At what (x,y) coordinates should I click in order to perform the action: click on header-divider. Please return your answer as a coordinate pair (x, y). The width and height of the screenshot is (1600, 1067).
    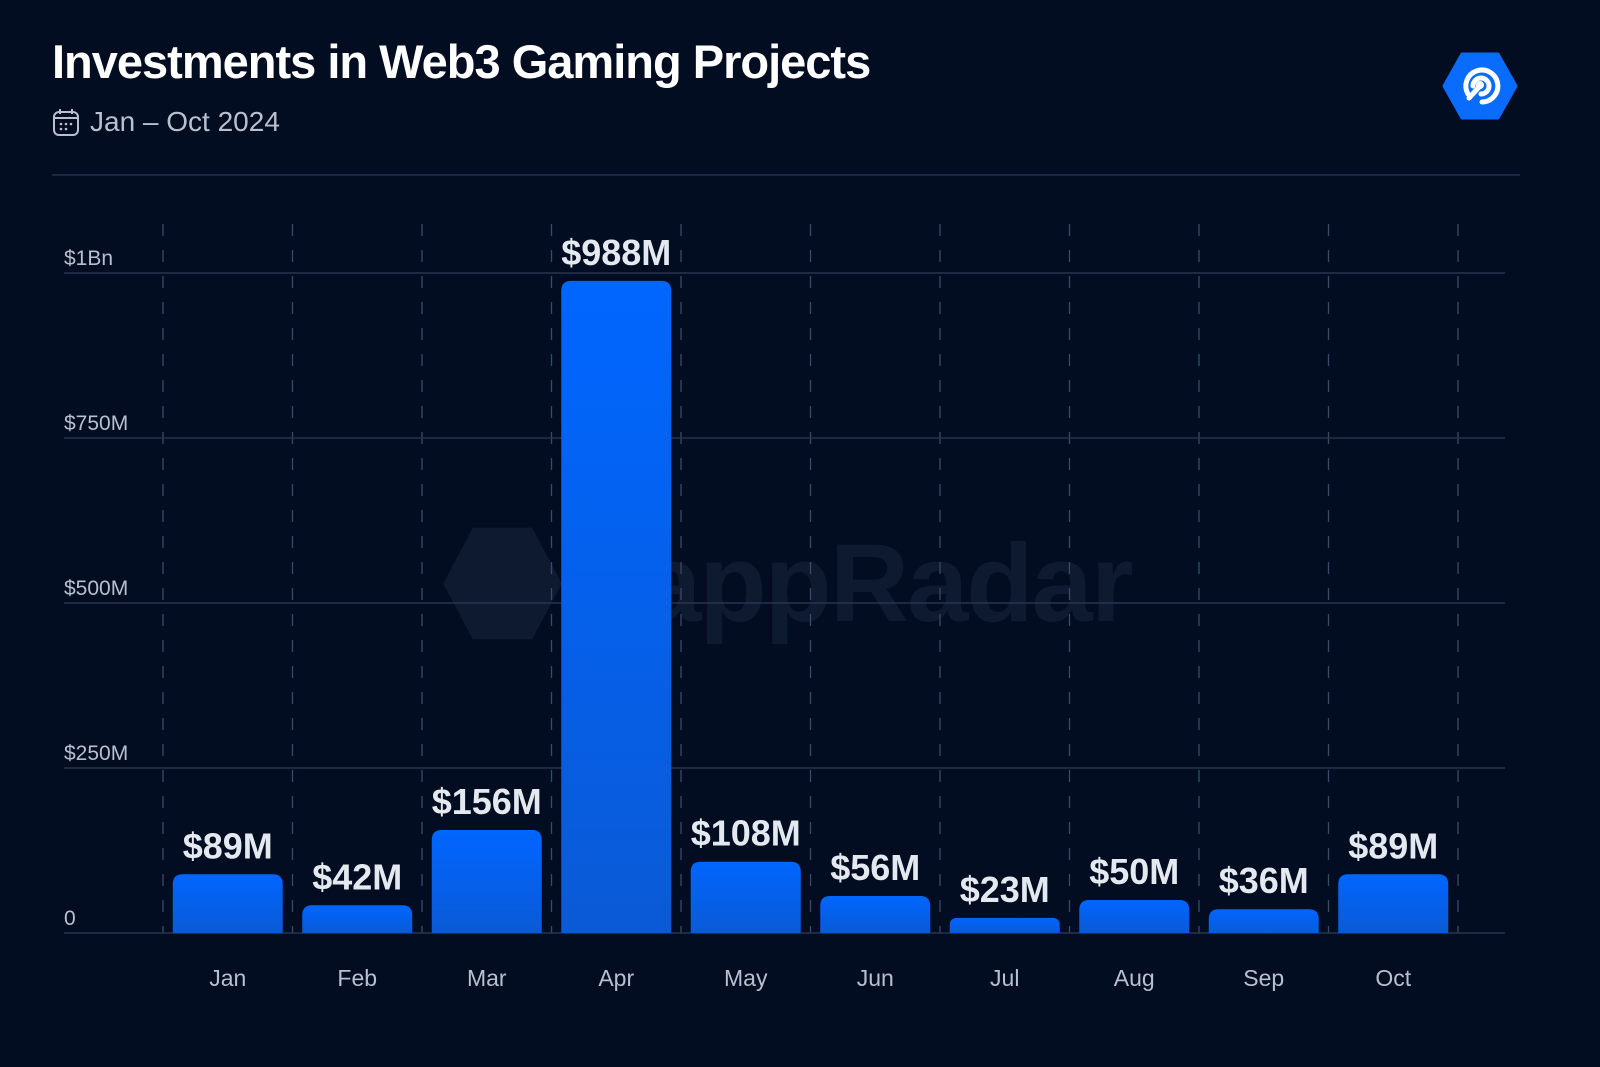
    Looking at the image, I should click on (786, 175).